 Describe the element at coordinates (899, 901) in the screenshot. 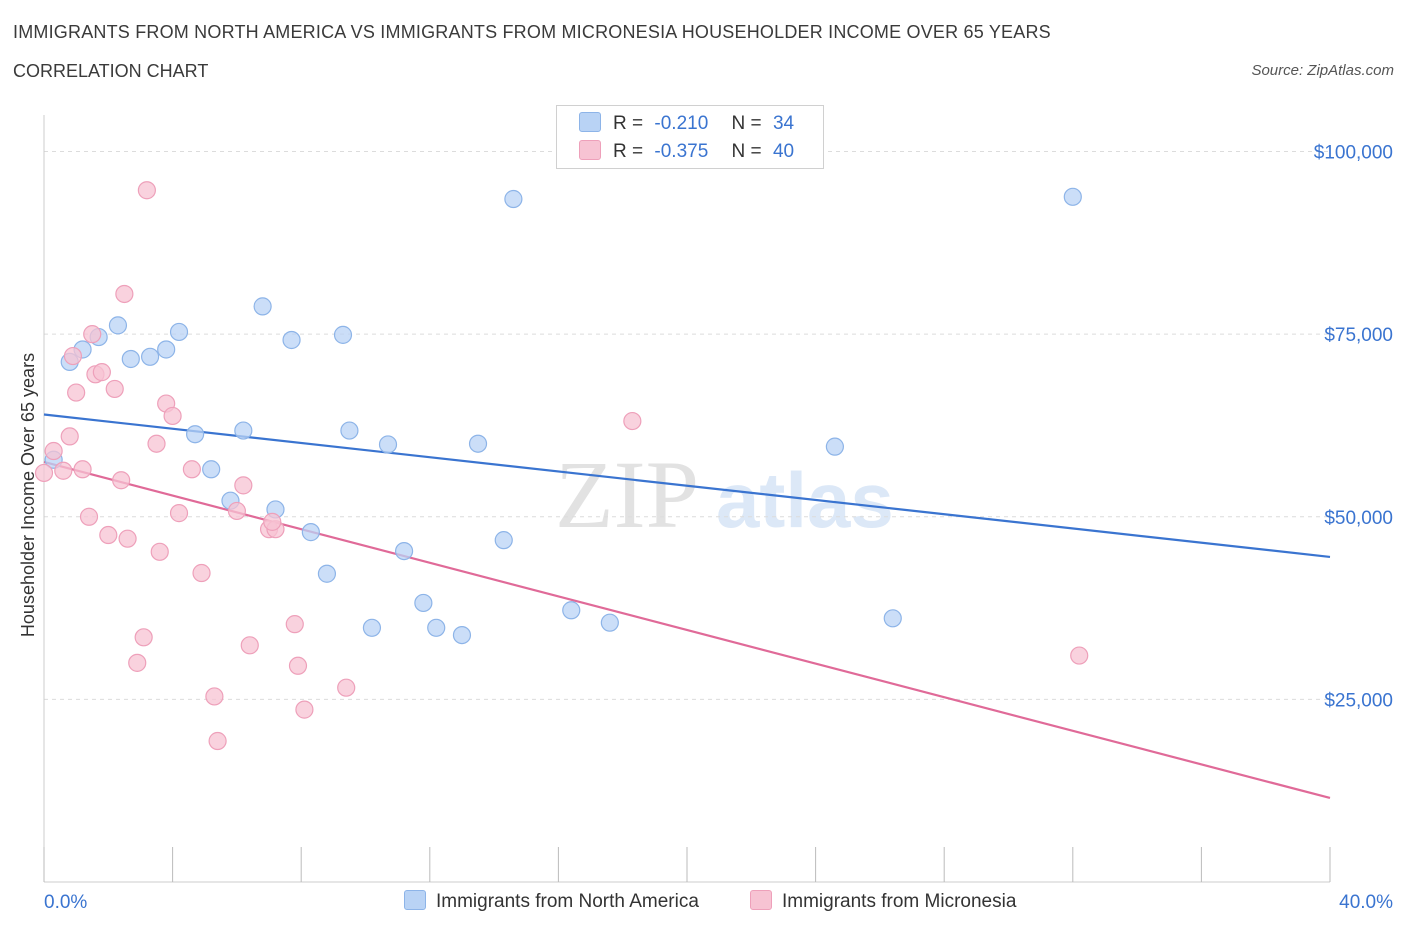

I see `series-name: Immigrants from Micronesia` at that location.